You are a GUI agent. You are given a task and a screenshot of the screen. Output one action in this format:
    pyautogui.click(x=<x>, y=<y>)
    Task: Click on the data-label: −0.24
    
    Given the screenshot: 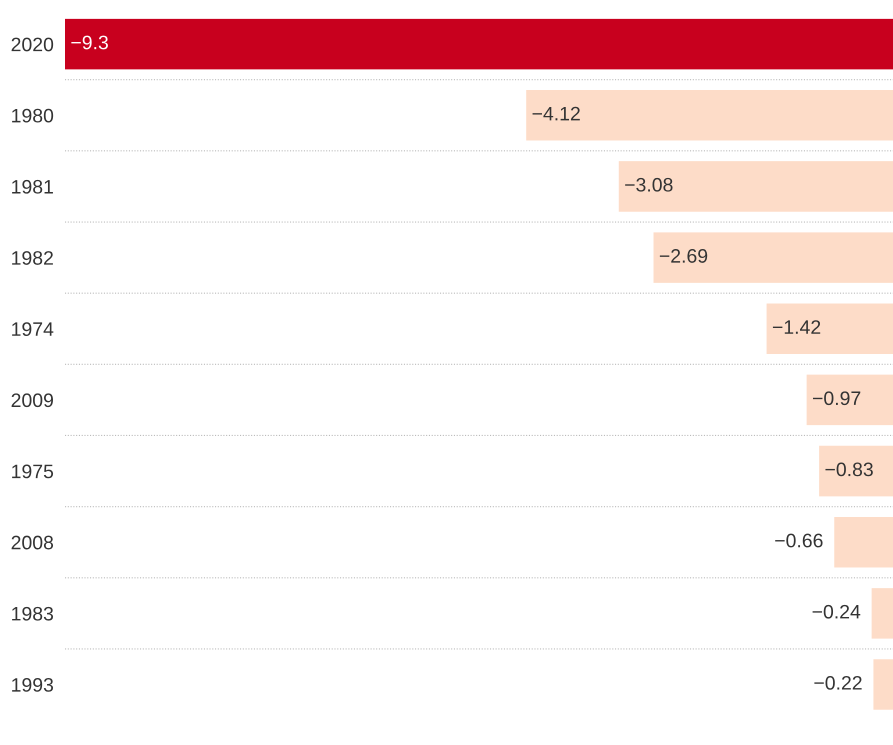 What is the action you would take?
    pyautogui.click(x=836, y=611)
    